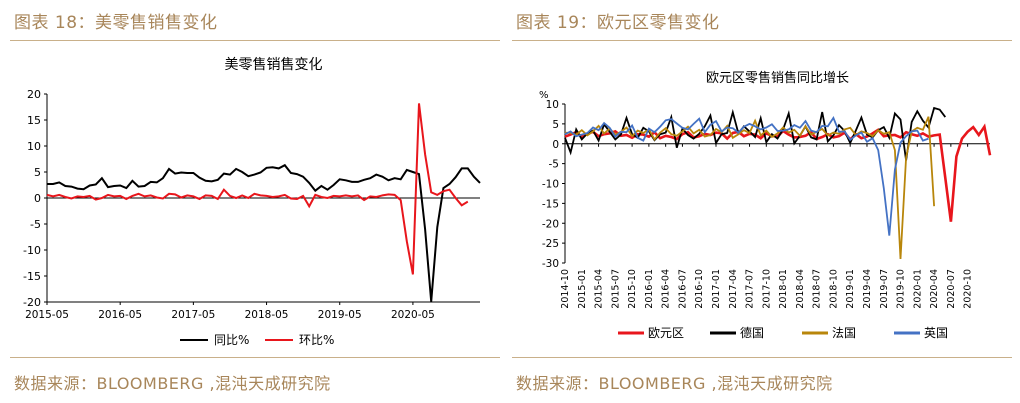 This screenshot has width=1020, height=403. What do you see at coordinates (274, 65) in the screenshot?
I see `chart-title: 美零售销售变化` at bounding box center [274, 65].